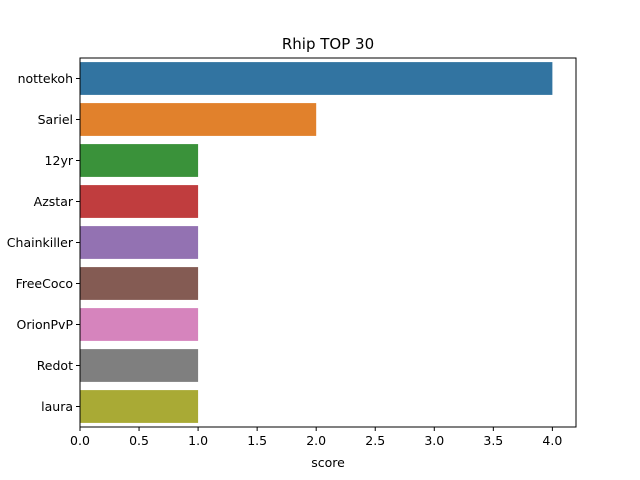 Image resolution: width=640 pixels, height=480 pixels. What do you see at coordinates (434, 440) in the screenshot?
I see `x-tick-label: 3.0` at bounding box center [434, 440].